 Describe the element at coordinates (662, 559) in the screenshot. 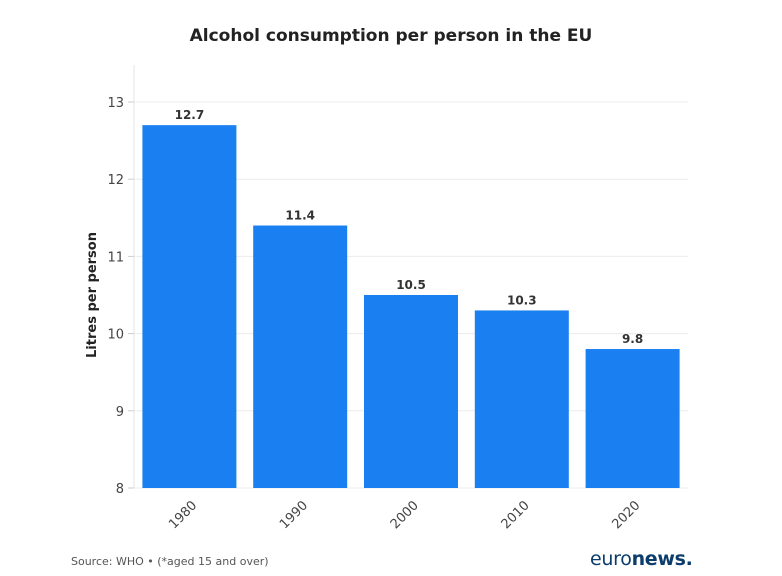

I see `logo-bold: news.` at that location.